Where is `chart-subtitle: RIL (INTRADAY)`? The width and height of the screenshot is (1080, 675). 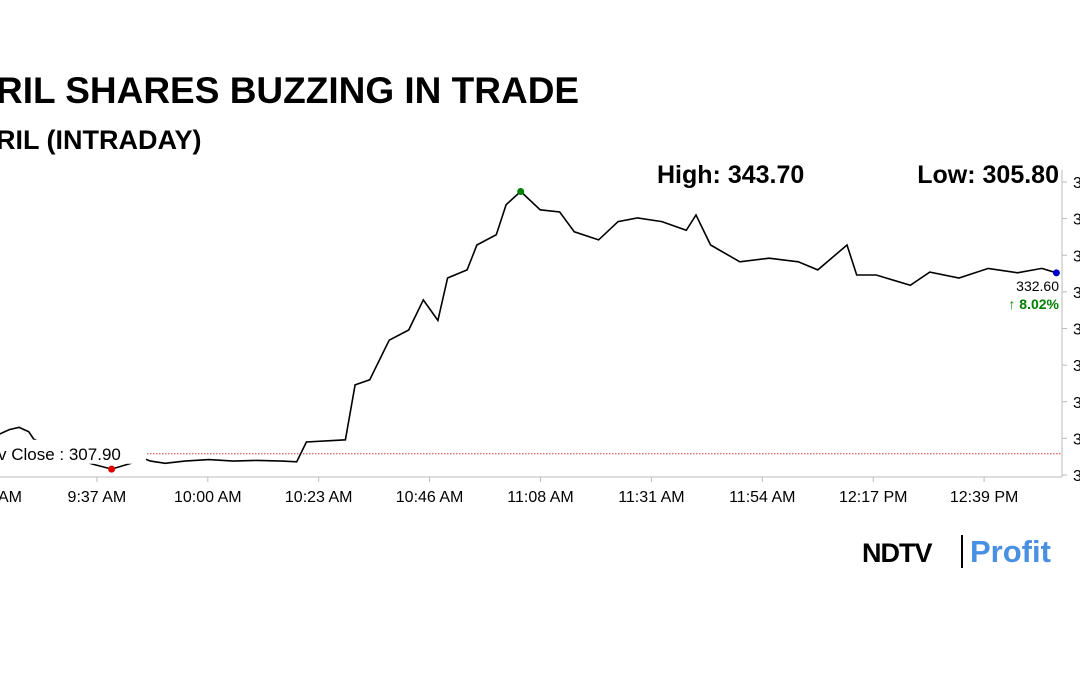
chart-subtitle: RIL (INTRADAY) is located at coordinates (101, 140).